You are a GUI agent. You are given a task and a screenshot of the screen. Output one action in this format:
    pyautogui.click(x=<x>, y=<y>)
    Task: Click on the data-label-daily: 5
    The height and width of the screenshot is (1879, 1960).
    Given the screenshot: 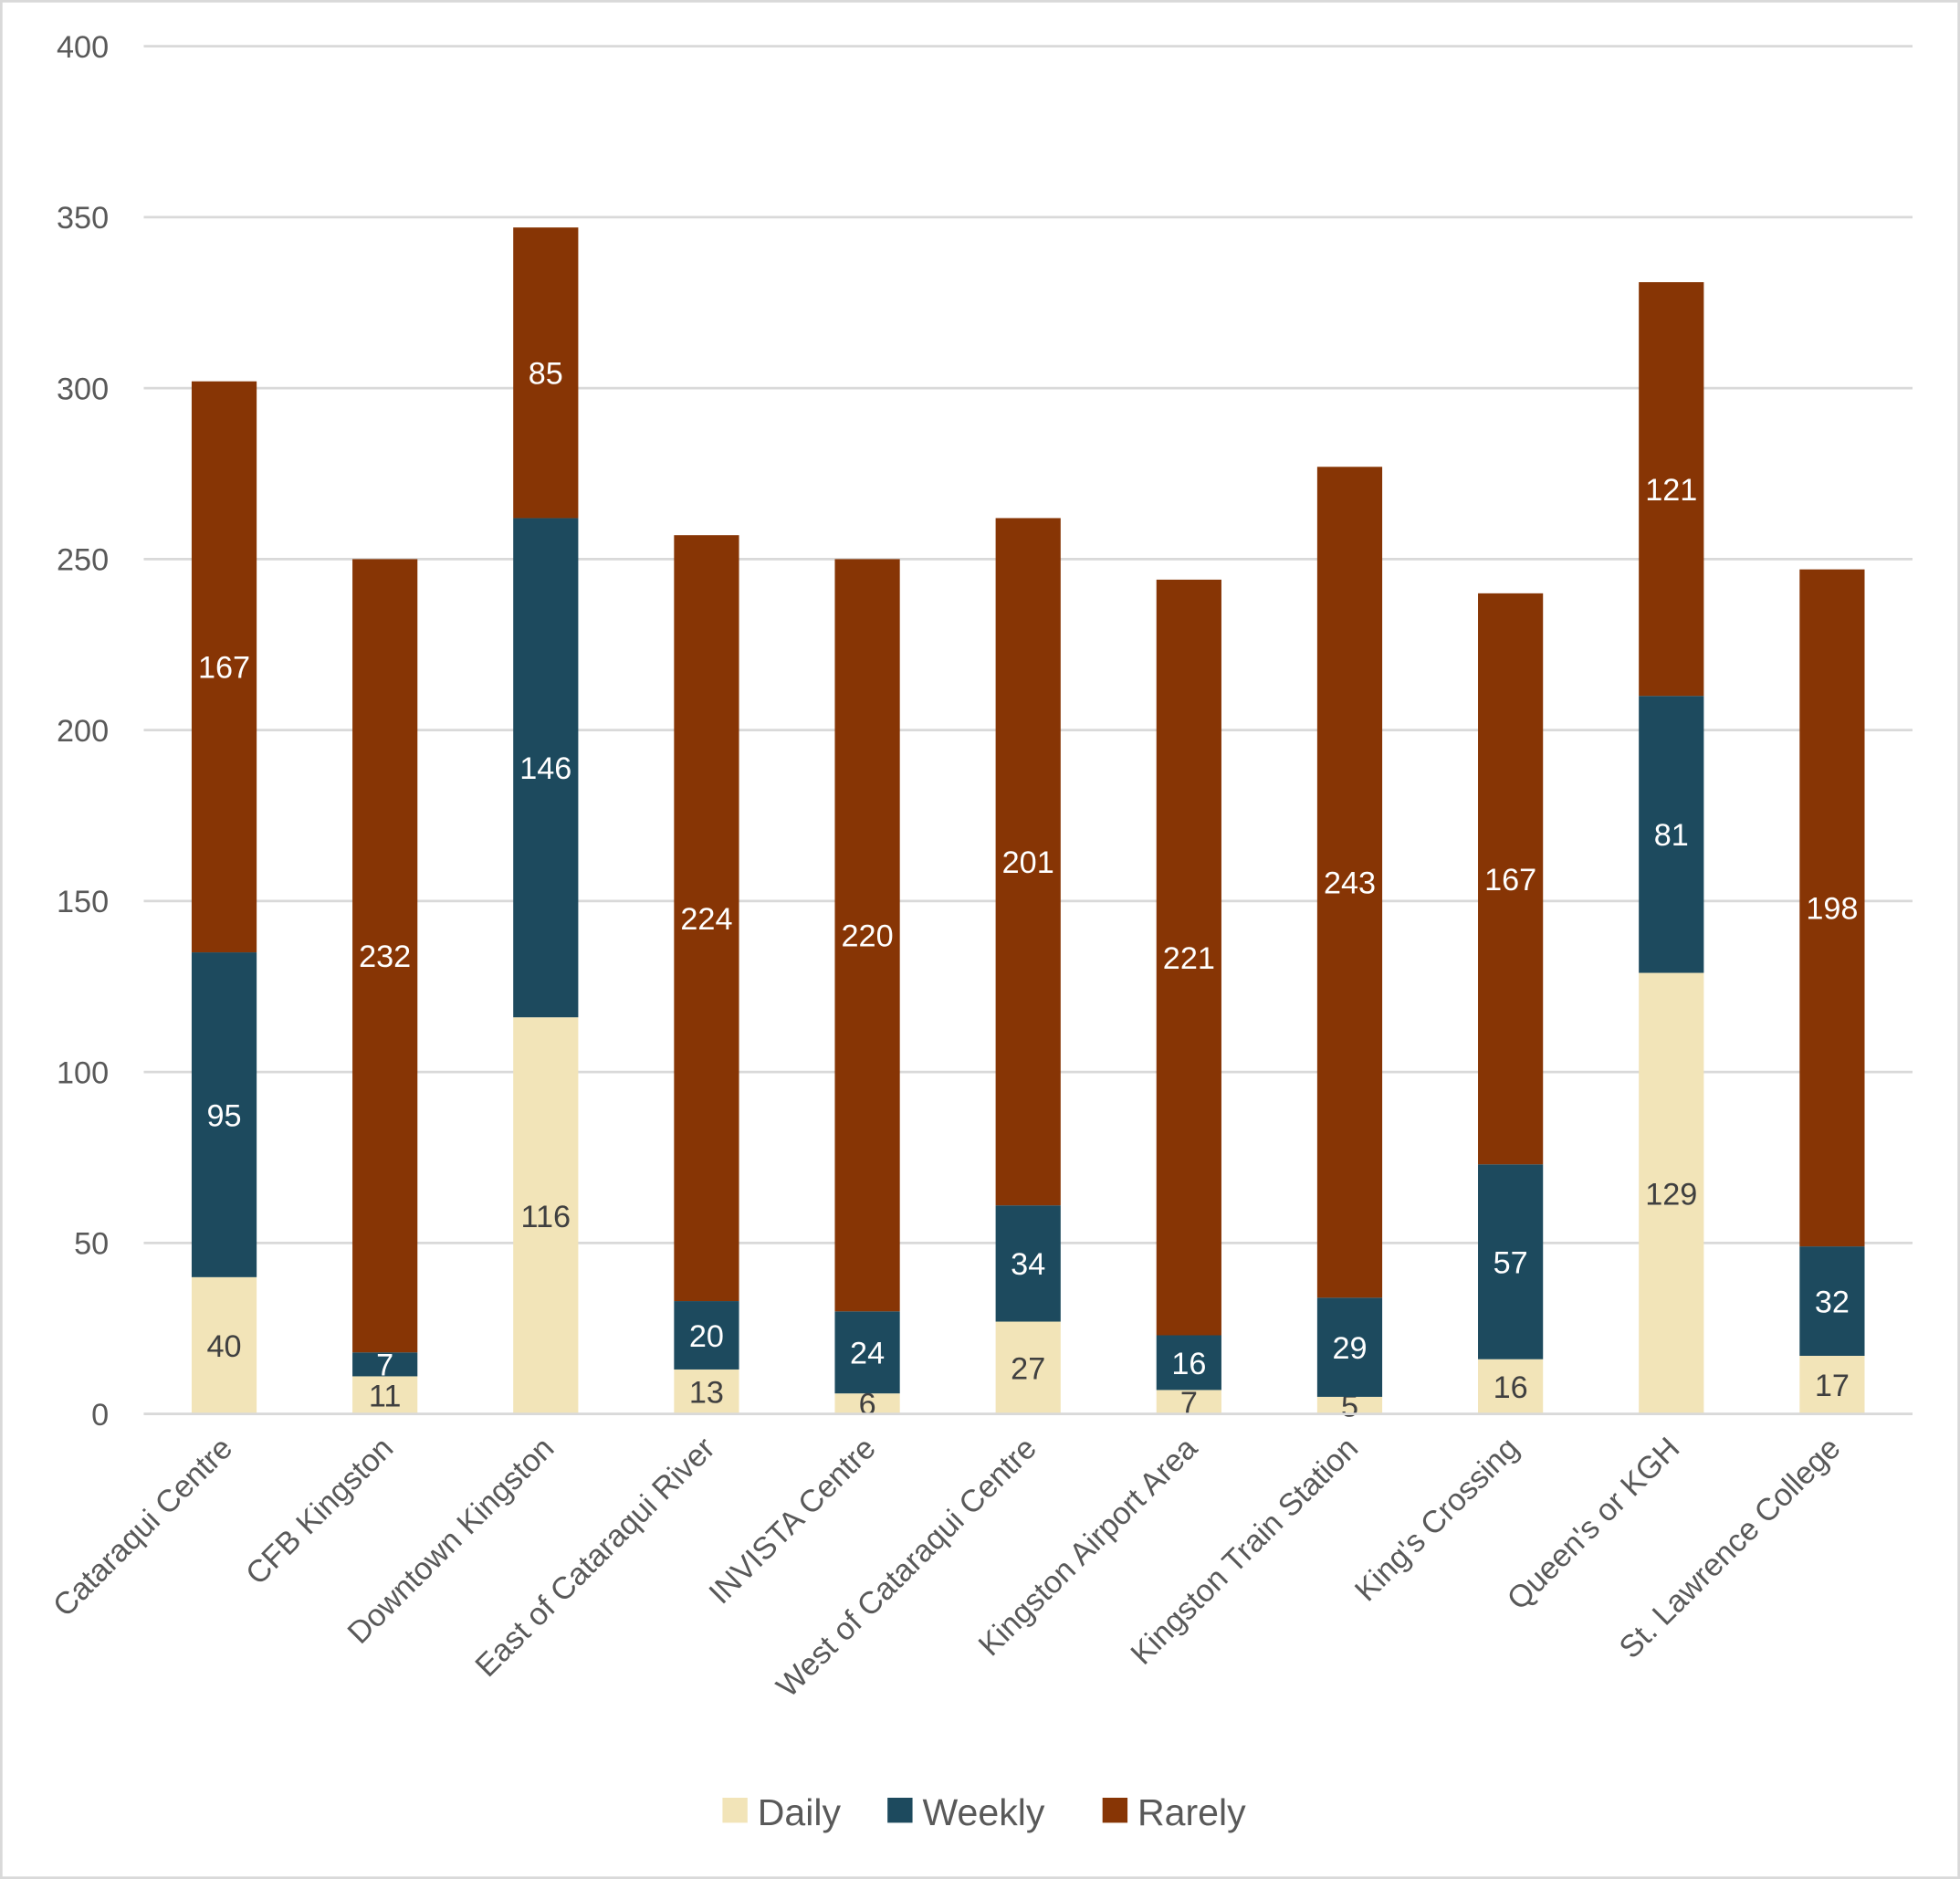 What is the action you would take?
    pyautogui.click(x=1349, y=1407)
    